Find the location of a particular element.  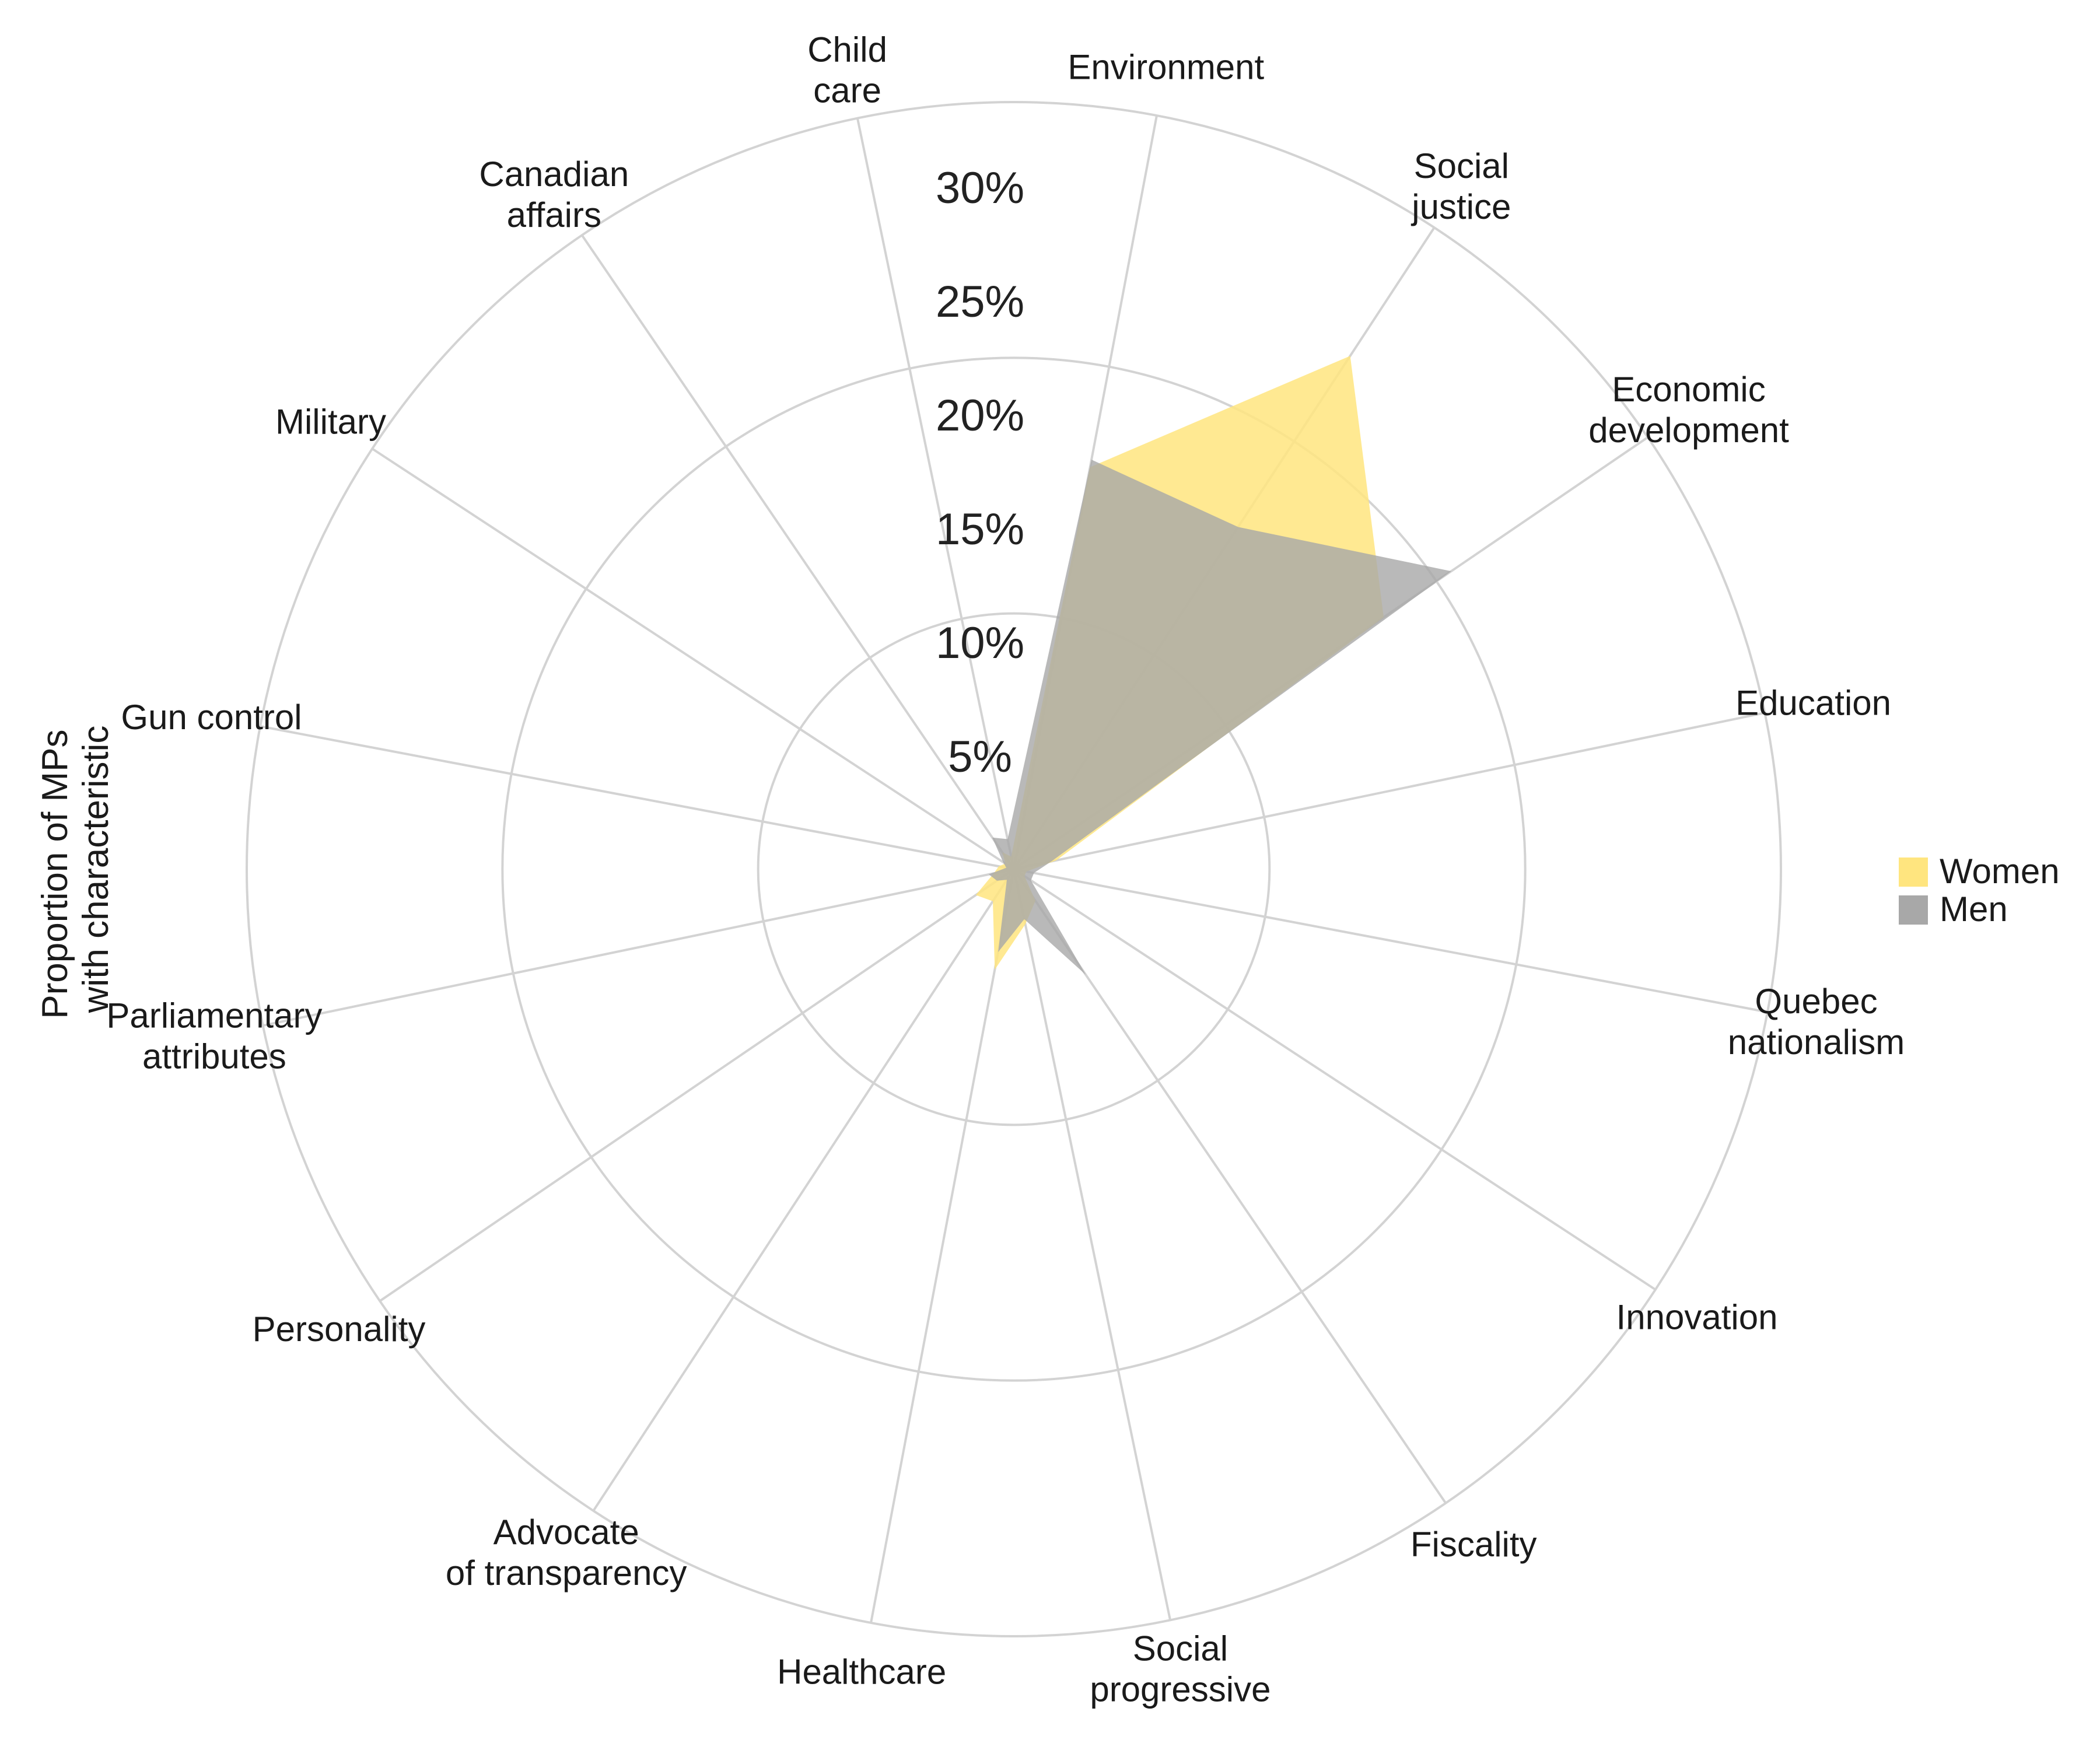

category-label: Parliamentary attributes is located at coordinates (214, 1036).